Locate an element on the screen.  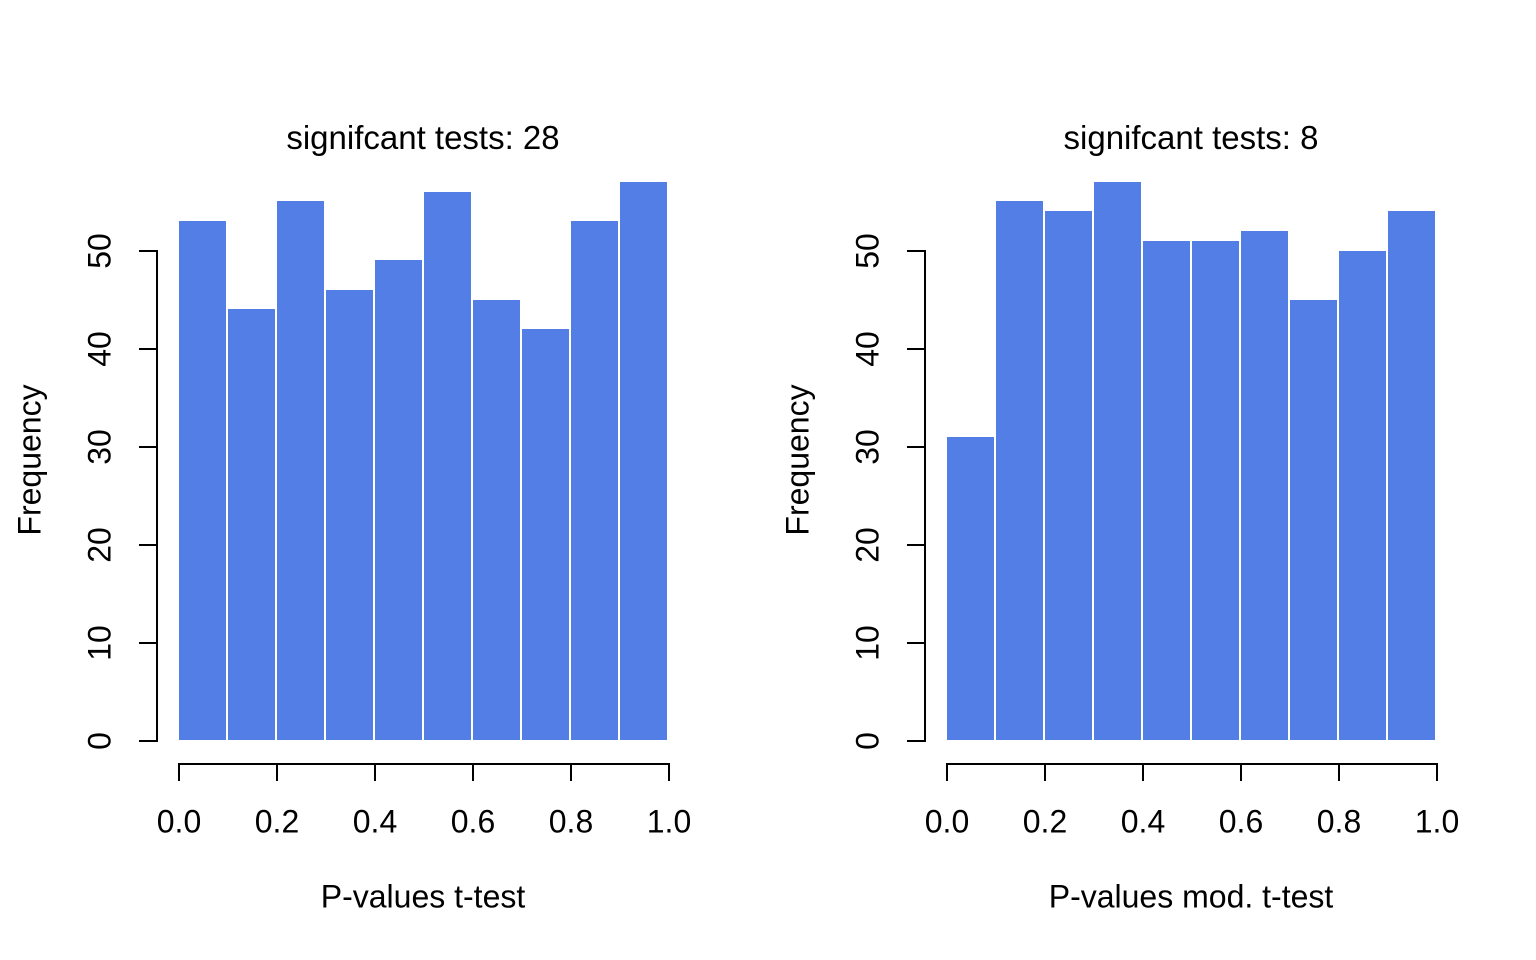
x-axis-label: P-values mod. t-test is located at coordinates (1191, 896).